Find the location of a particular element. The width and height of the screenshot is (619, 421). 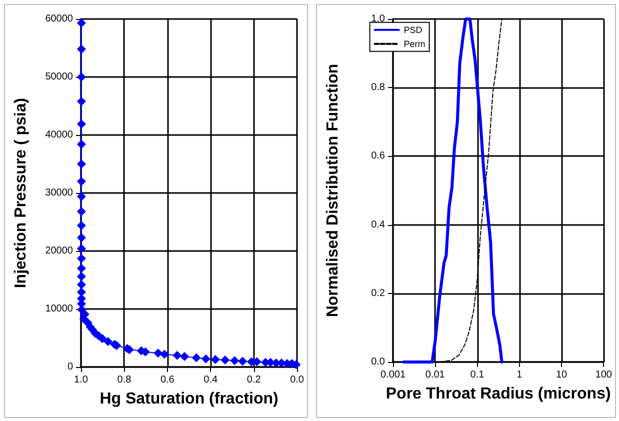

y-tick-label: 0.6 is located at coordinates (378, 156).